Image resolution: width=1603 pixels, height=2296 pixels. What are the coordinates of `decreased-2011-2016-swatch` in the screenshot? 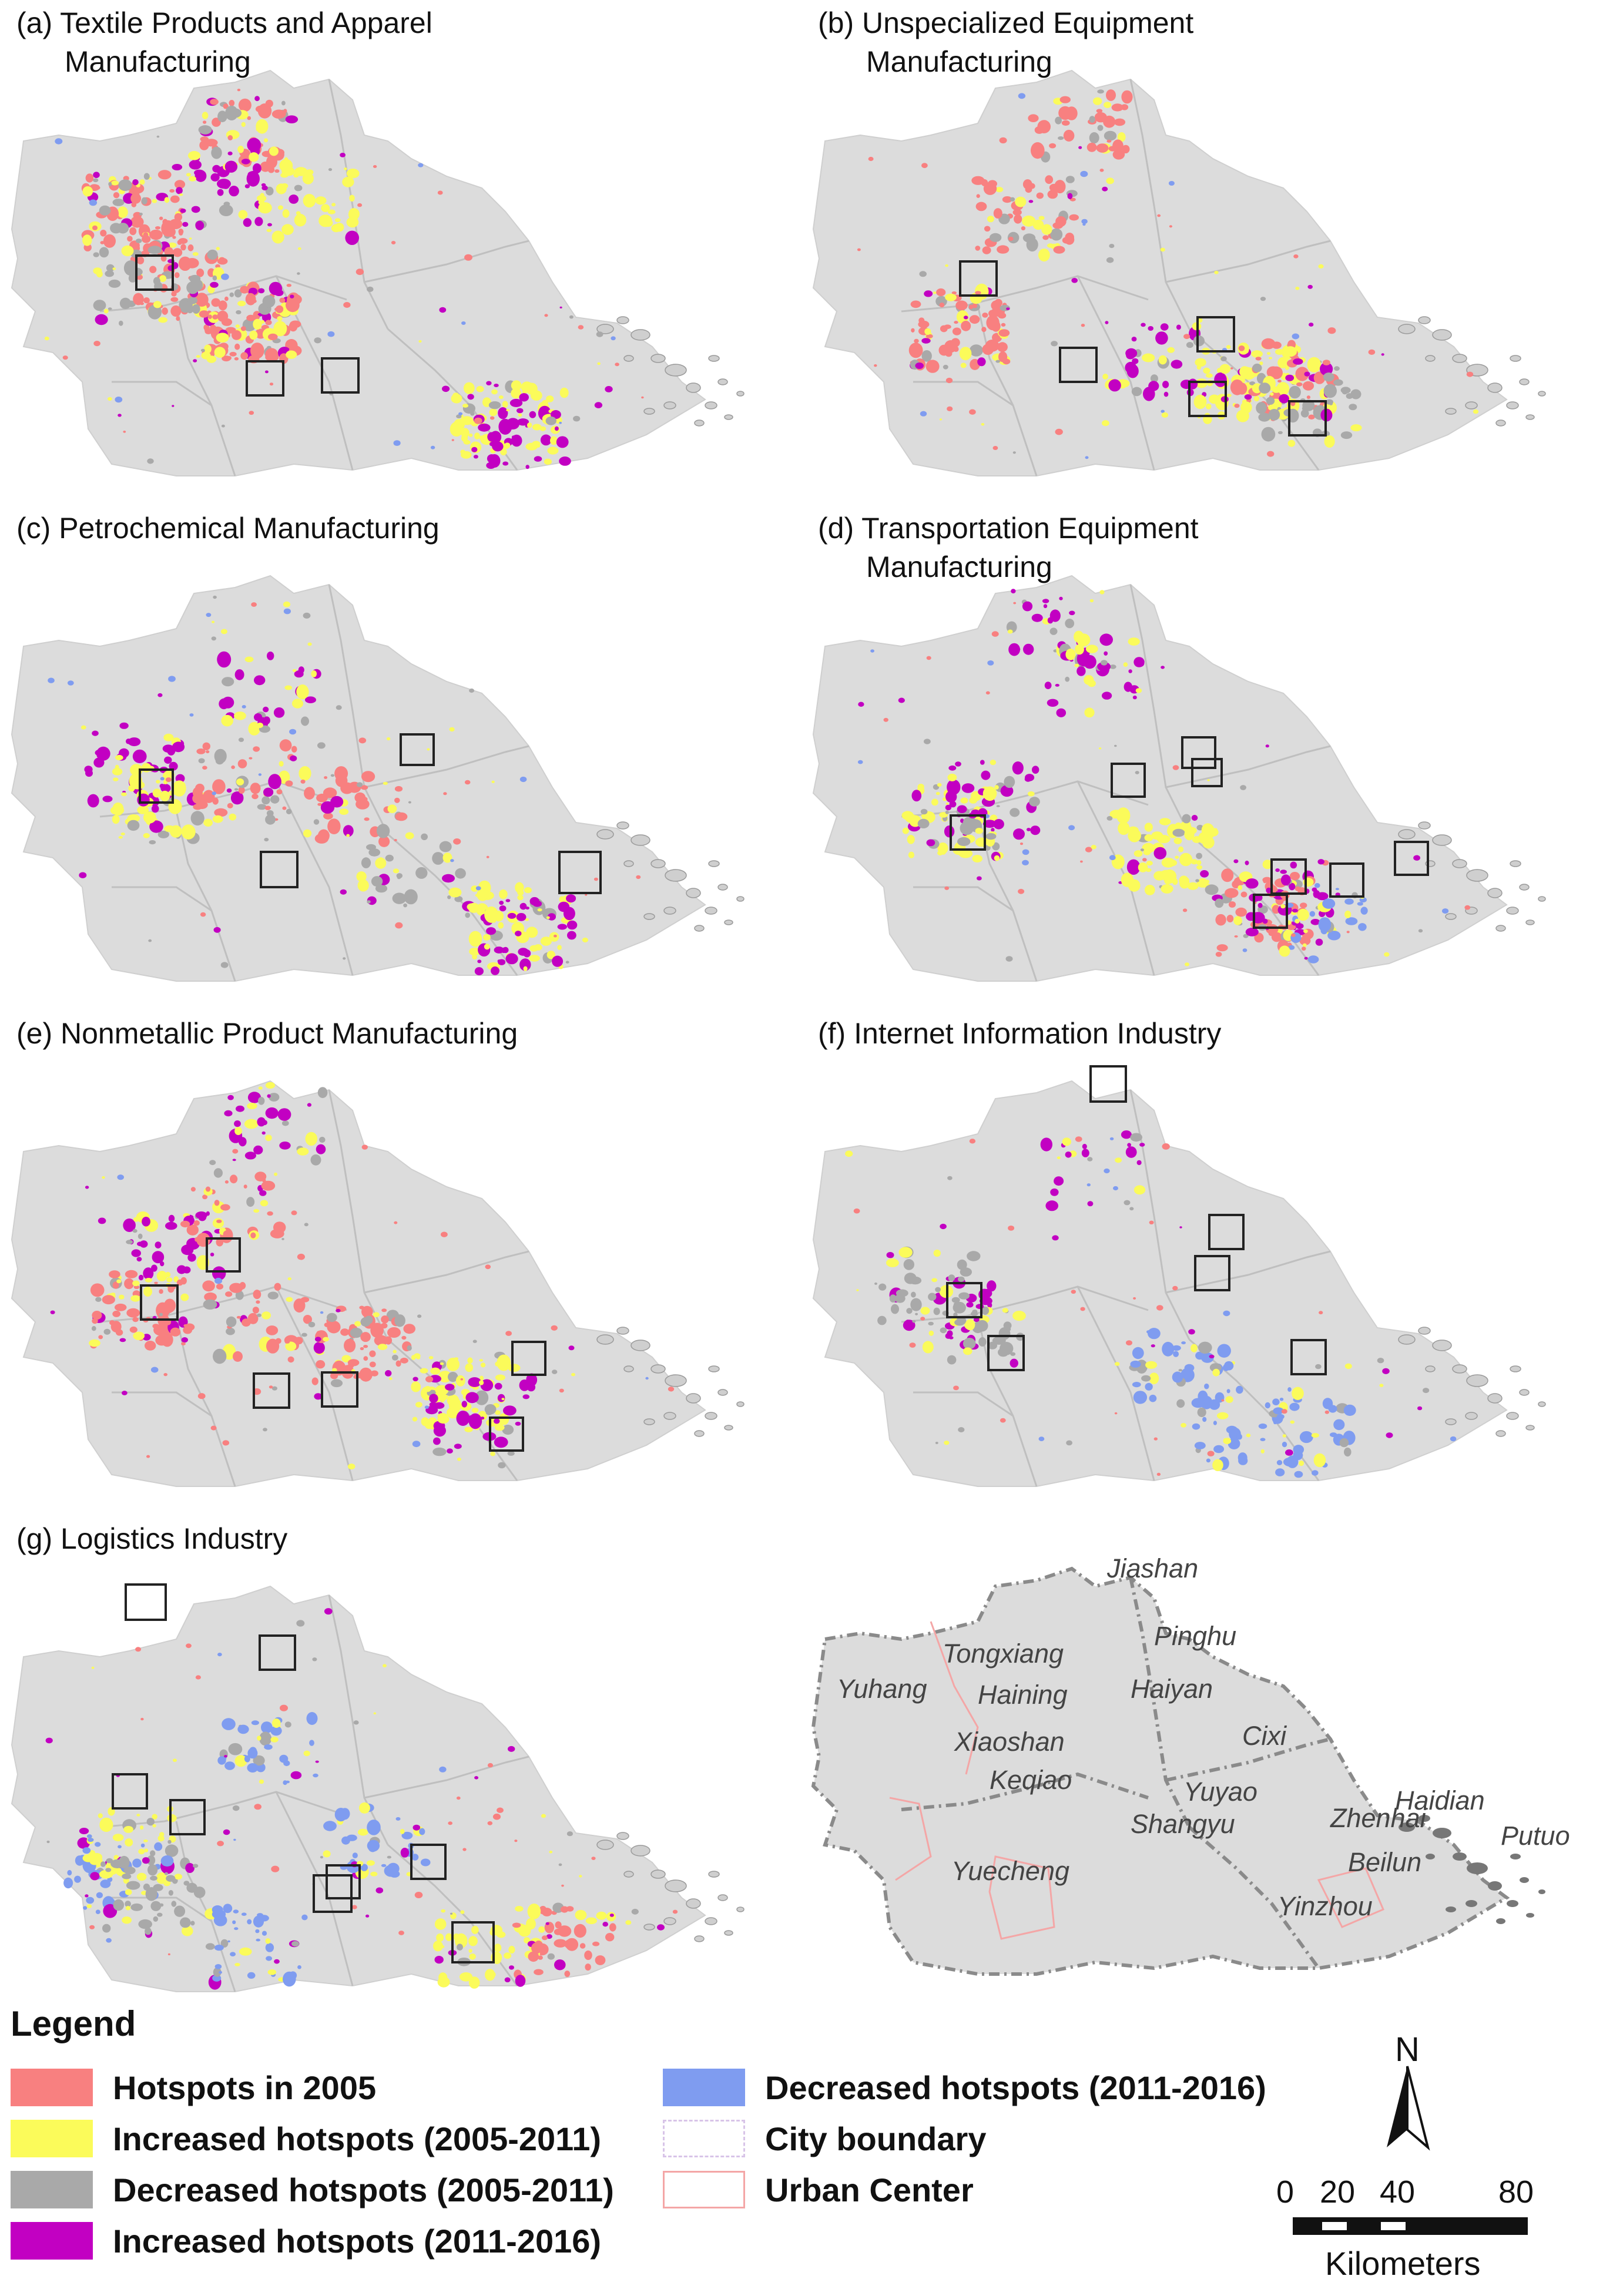 It's located at (704, 2087).